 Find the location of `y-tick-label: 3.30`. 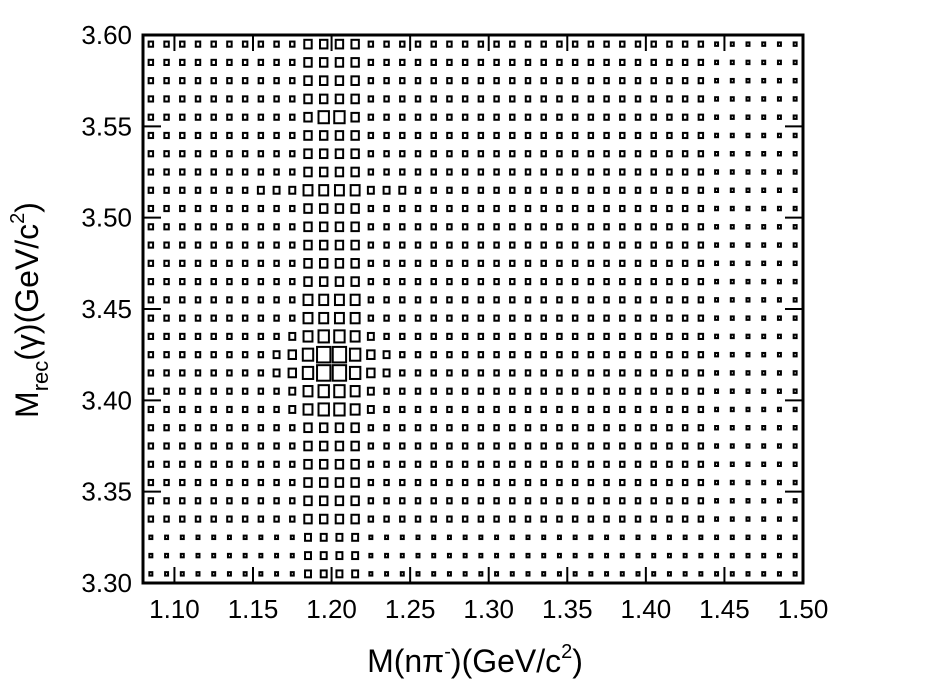

y-tick-label: 3.30 is located at coordinates (106, 583).